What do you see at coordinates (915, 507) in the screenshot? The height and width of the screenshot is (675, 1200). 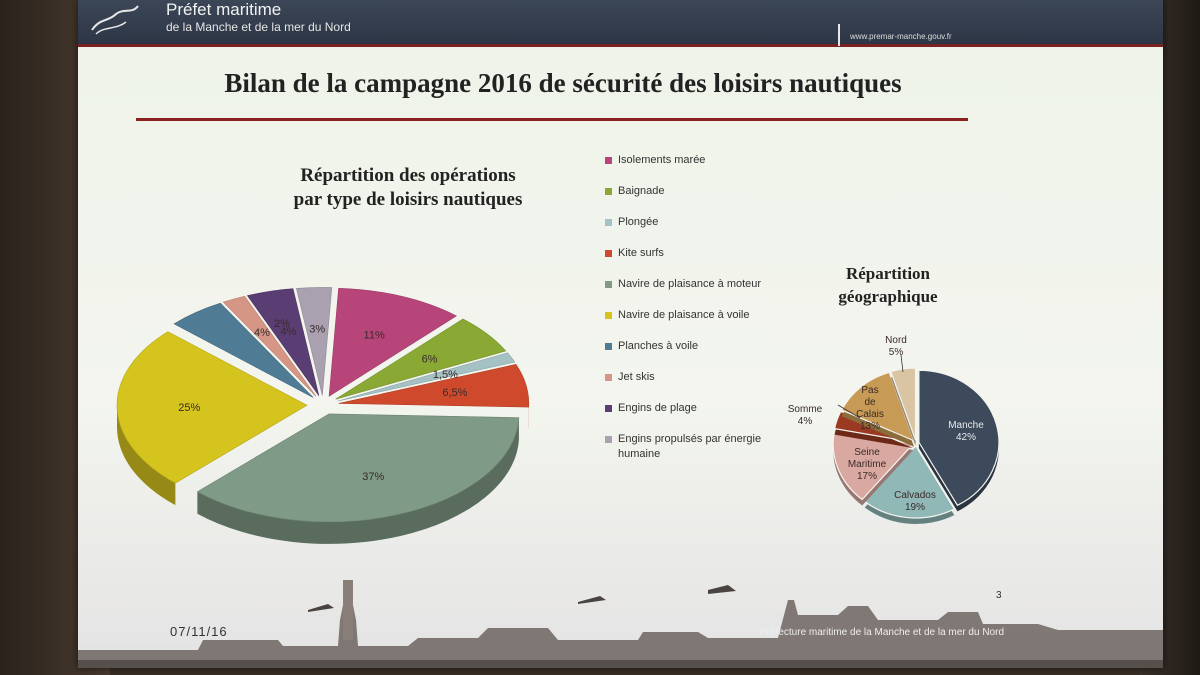 I see `geo-slice-value: 19%` at bounding box center [915, 507].